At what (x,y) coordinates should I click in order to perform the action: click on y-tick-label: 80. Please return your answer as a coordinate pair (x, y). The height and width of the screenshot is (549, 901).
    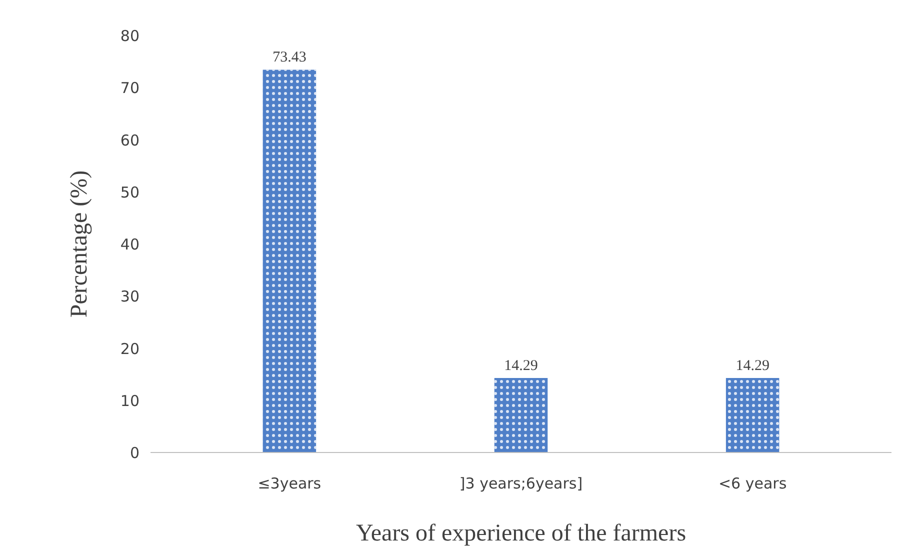
    Looking at the image, I should click on (130, 36).